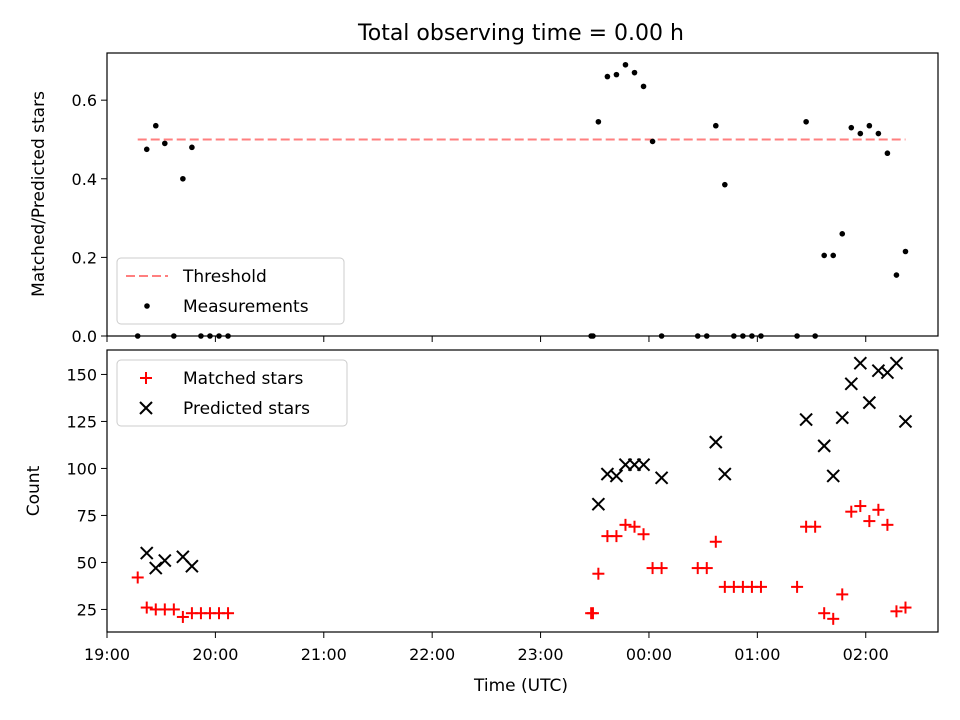  What do you see at coordinates (520, 686) in the screenshot?
I see `x-axis-label: Time (UTC)` at bounding box center [520, 686].